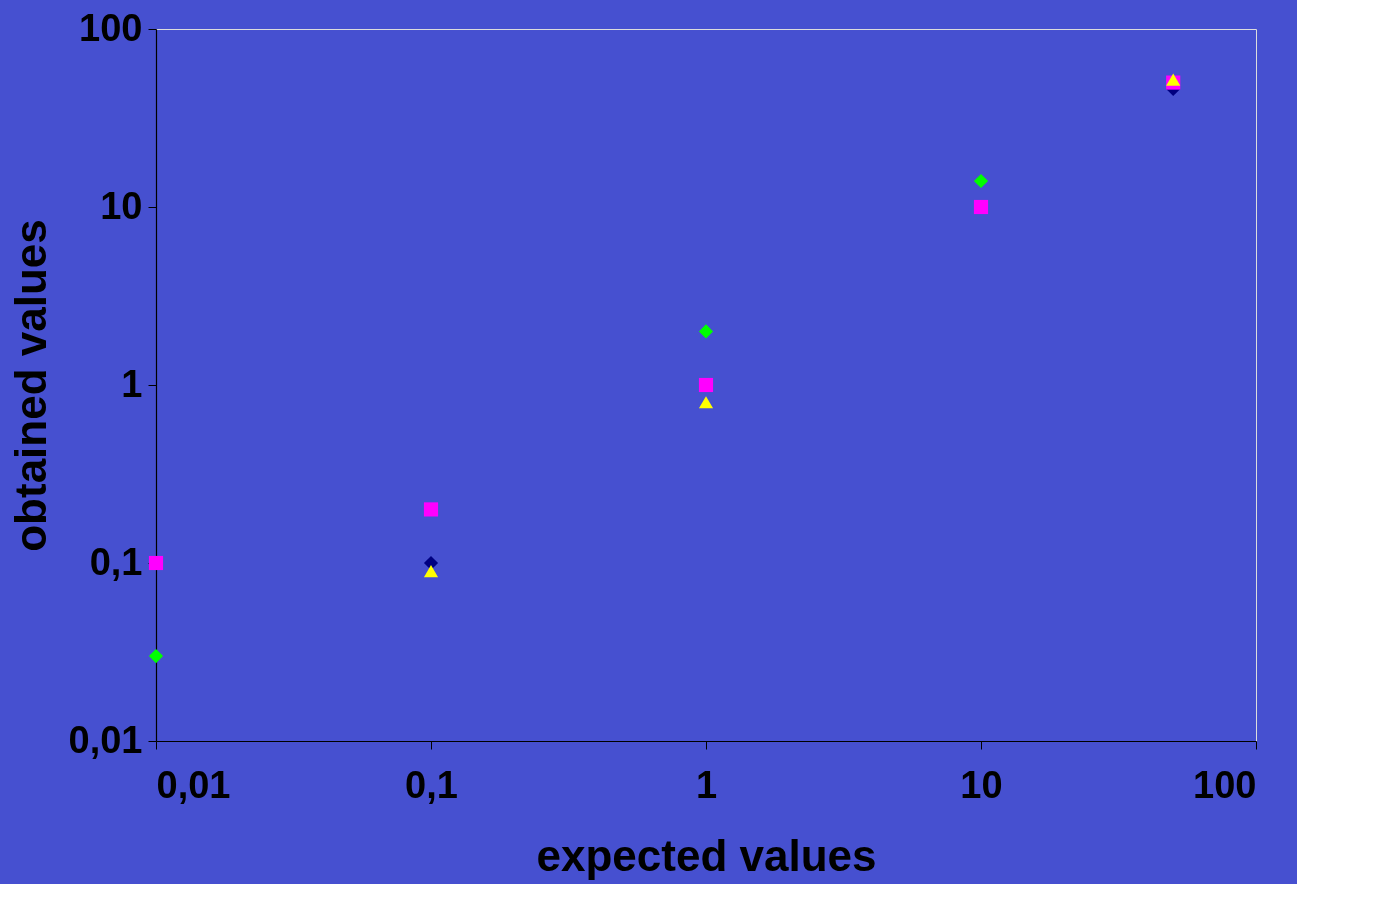 The image size is (1376, 903). What do you see at coordinates (111, 27) in the screenshot?
I see `y-tick-label: 100` at bounding box center [111, 27].